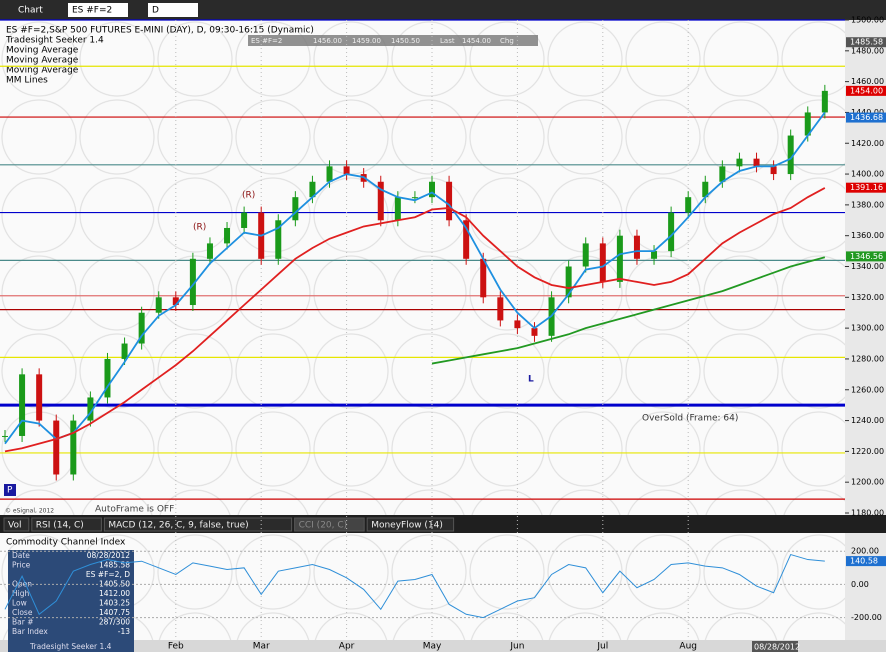 The width and height of the screenshot is (886, 652). I want to click on dw-value: 1485.58, so click(114, 565).